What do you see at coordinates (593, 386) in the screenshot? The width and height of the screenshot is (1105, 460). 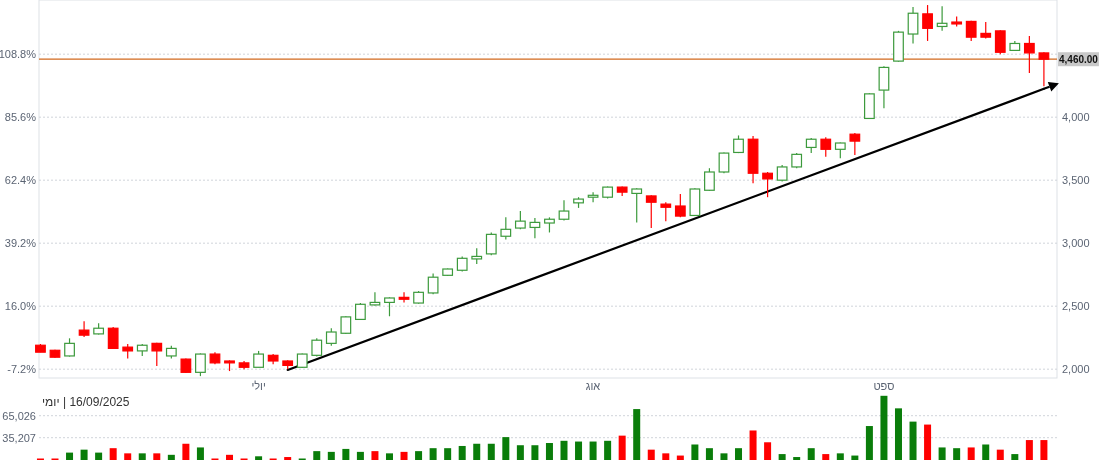 I see `x-tick-label: אוג` at bounding box center [593, 386].